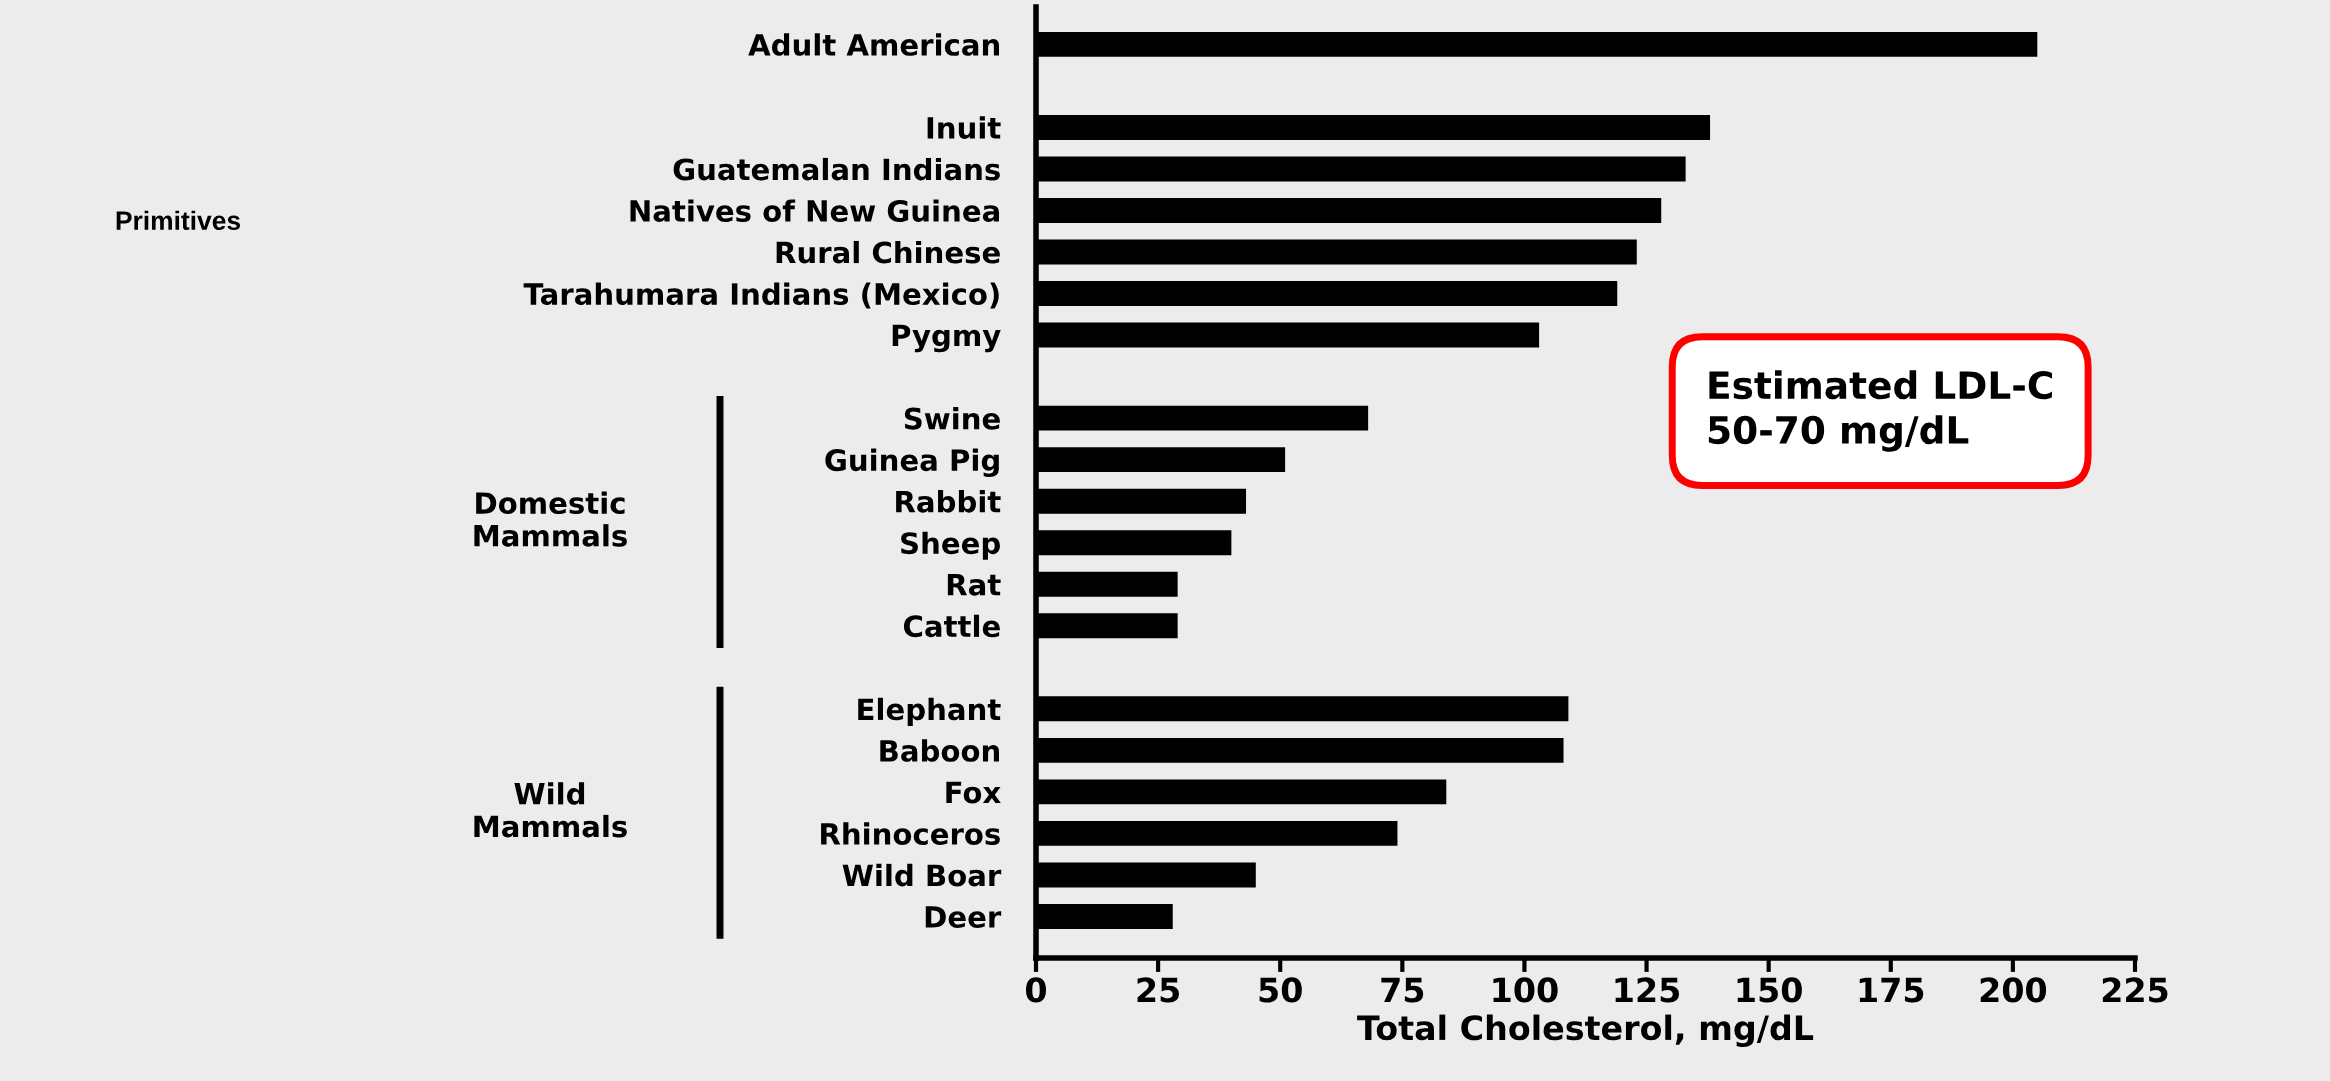 This screenshot has width=2330, height=1081. Describe the element at coordinates (950, 545) in the screenshot. I see `y-tick-label: Sheep` at that location.